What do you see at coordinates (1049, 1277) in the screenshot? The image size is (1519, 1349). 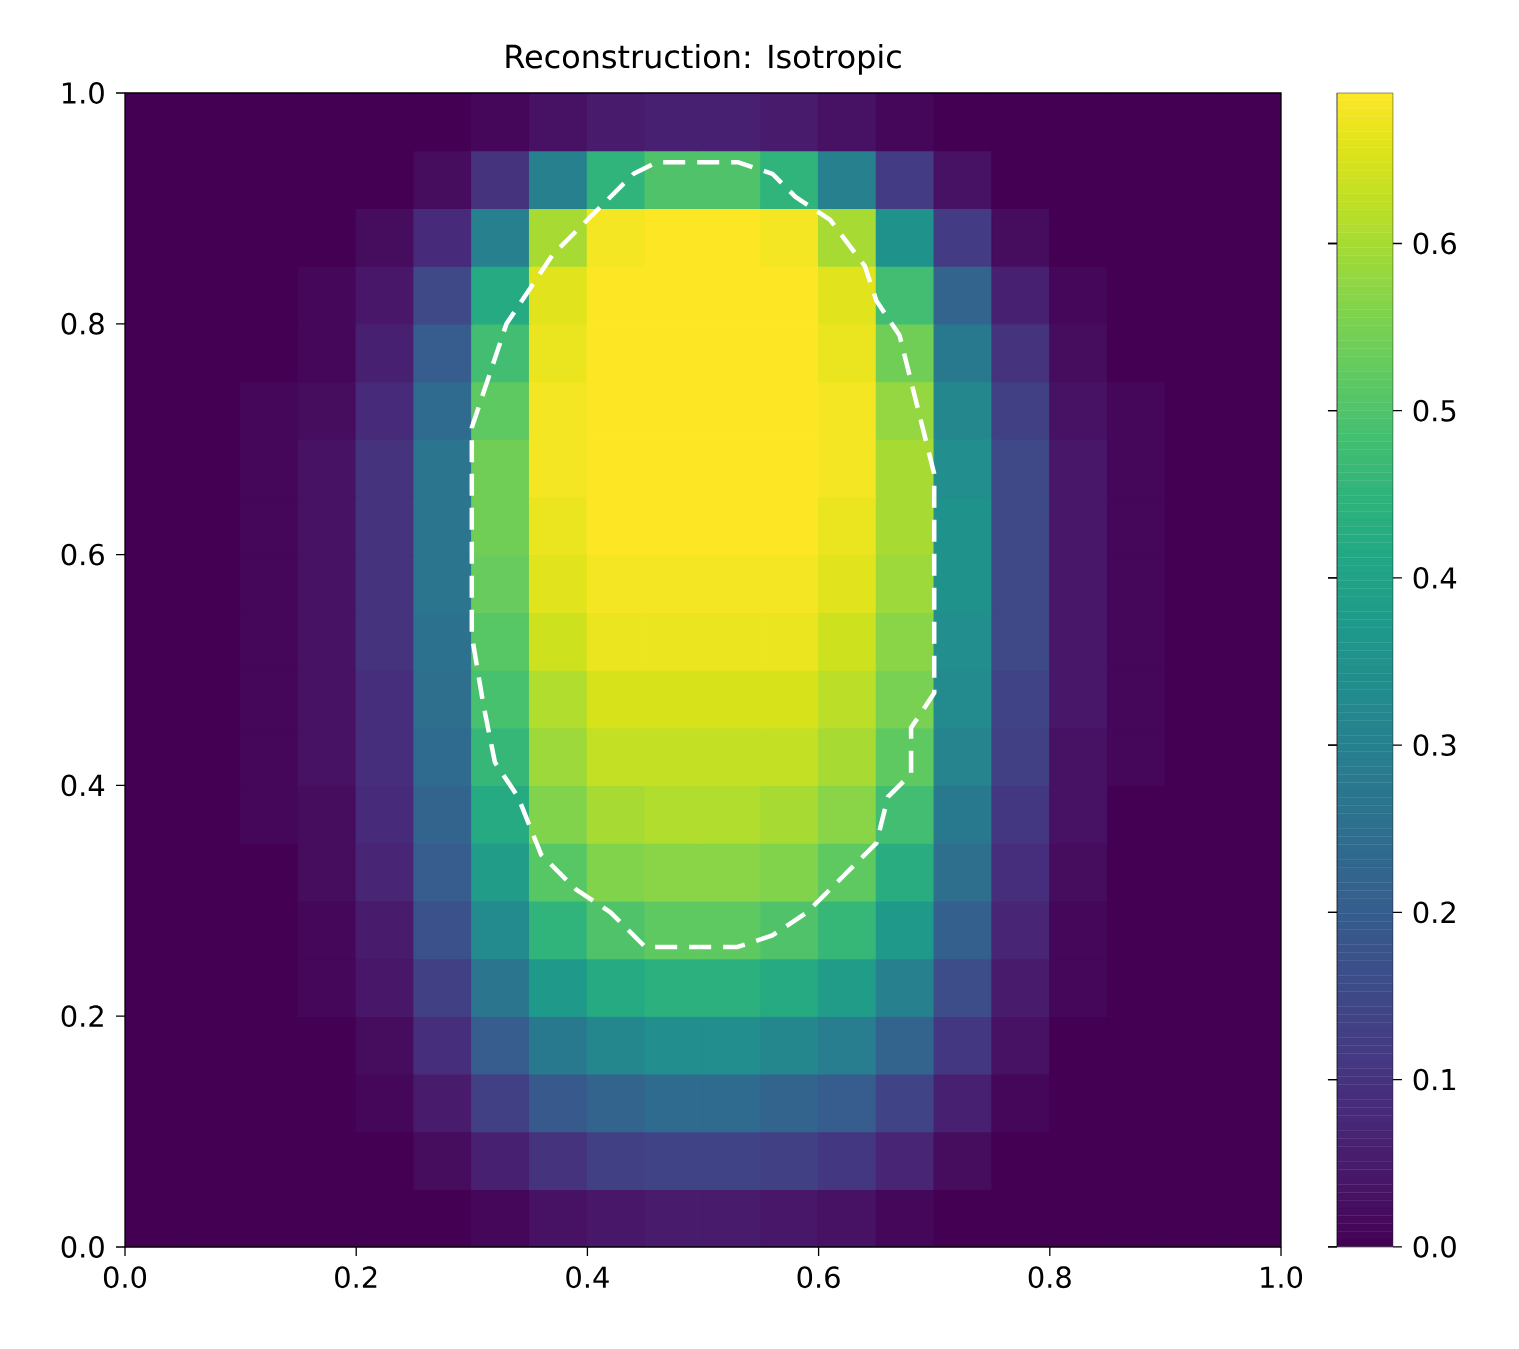 I see `x-tick-label: 0.8` at bounding box center [1049, 1277].